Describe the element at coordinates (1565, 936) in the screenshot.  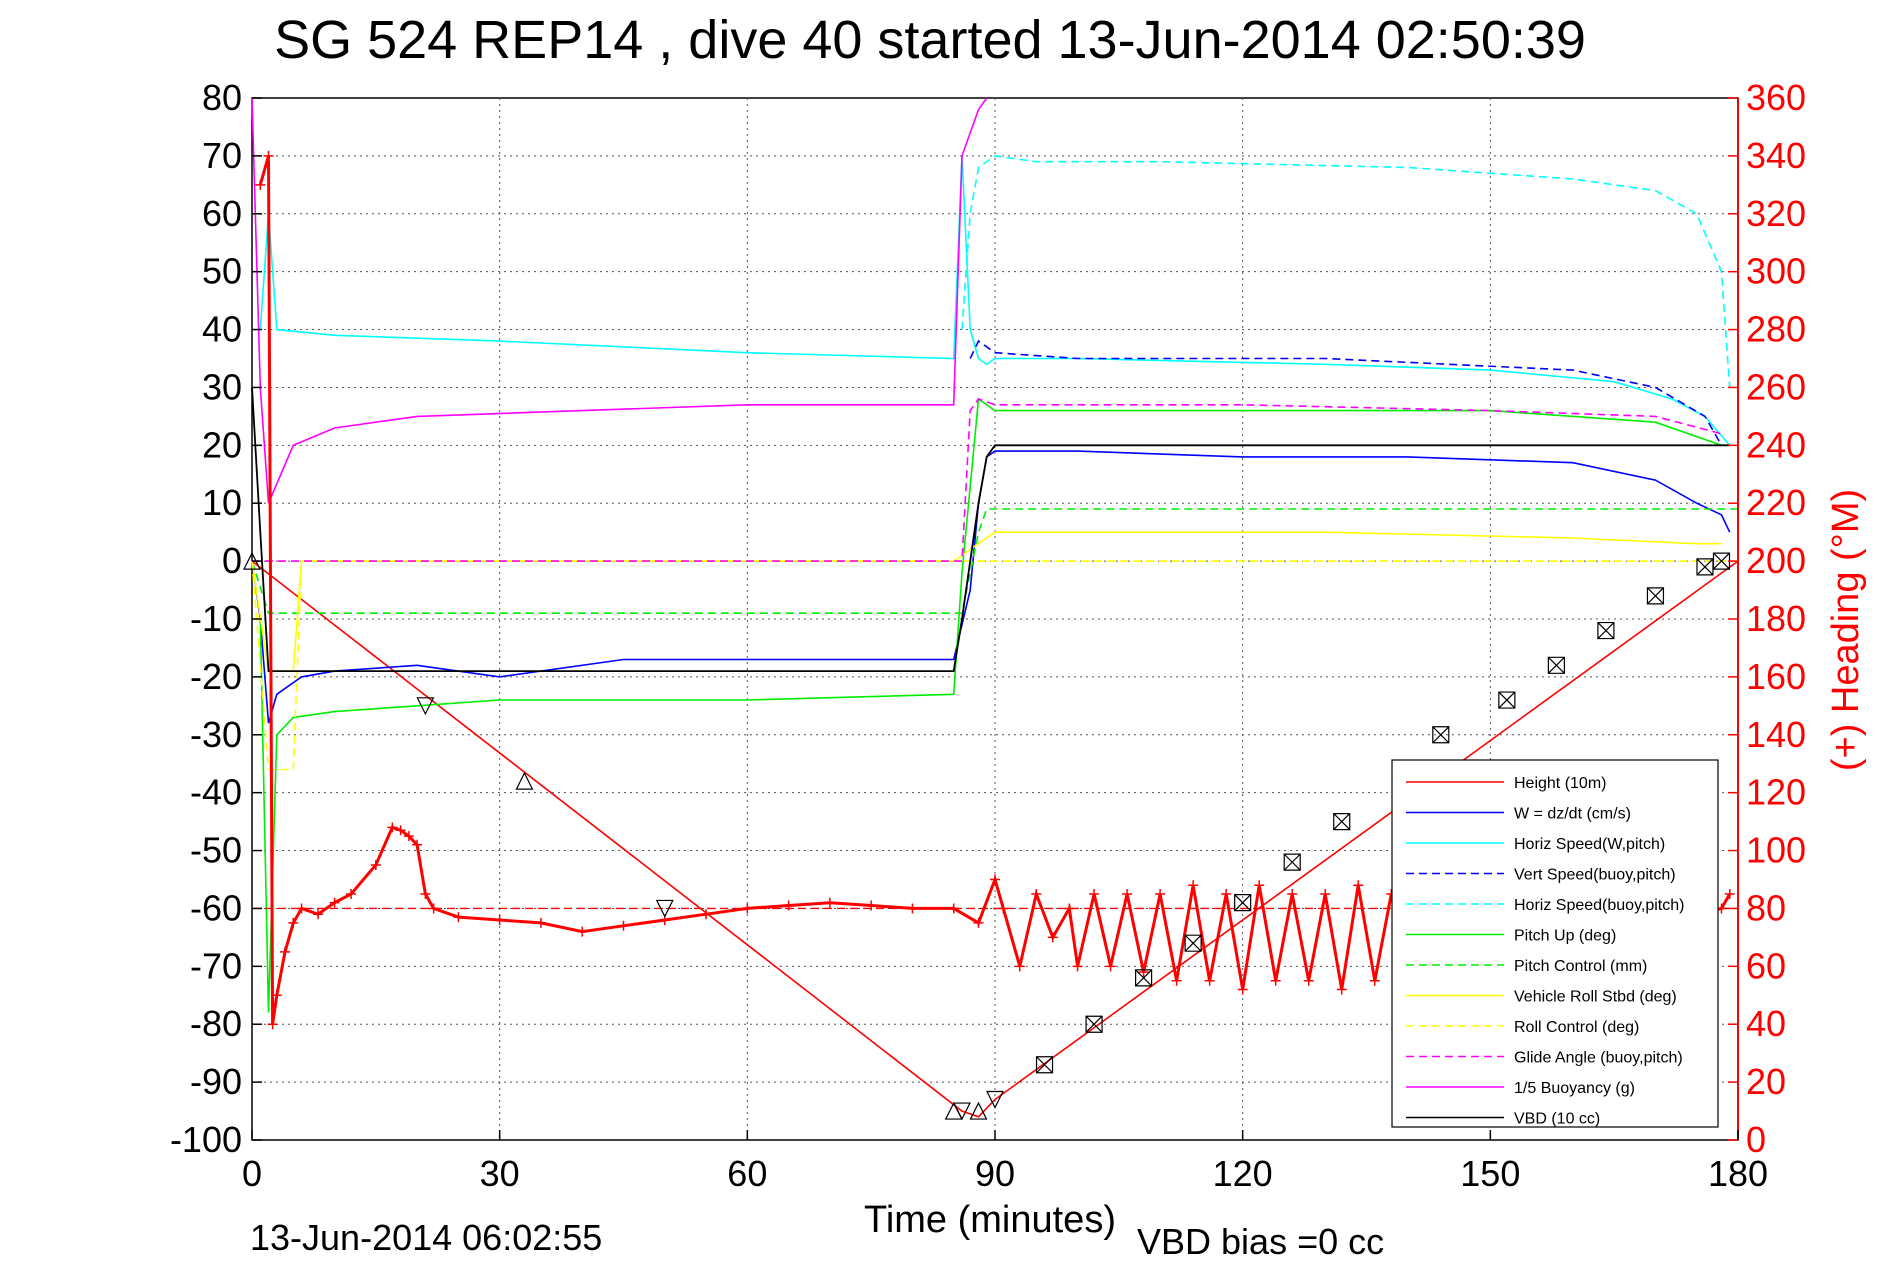
I see `legend-label: Pitch Up (deg)` at that location.